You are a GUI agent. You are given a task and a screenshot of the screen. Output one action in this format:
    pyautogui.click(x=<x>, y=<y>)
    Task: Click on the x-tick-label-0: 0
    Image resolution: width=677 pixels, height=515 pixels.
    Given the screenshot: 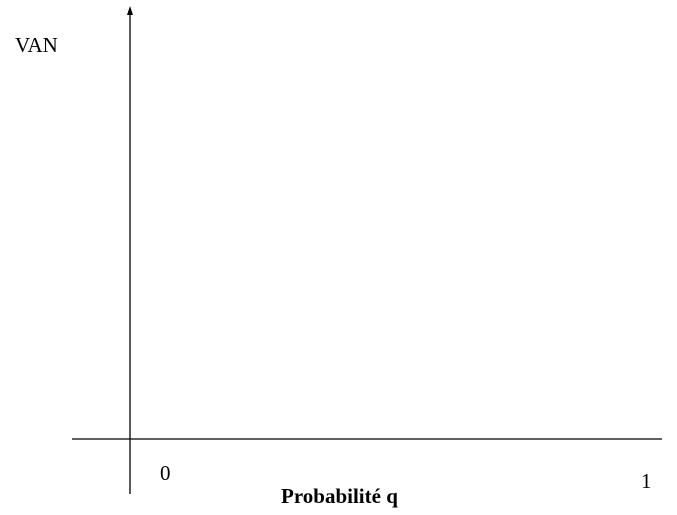 What is the action you would take?
    pyautogui.click(x=165, y=473)
    